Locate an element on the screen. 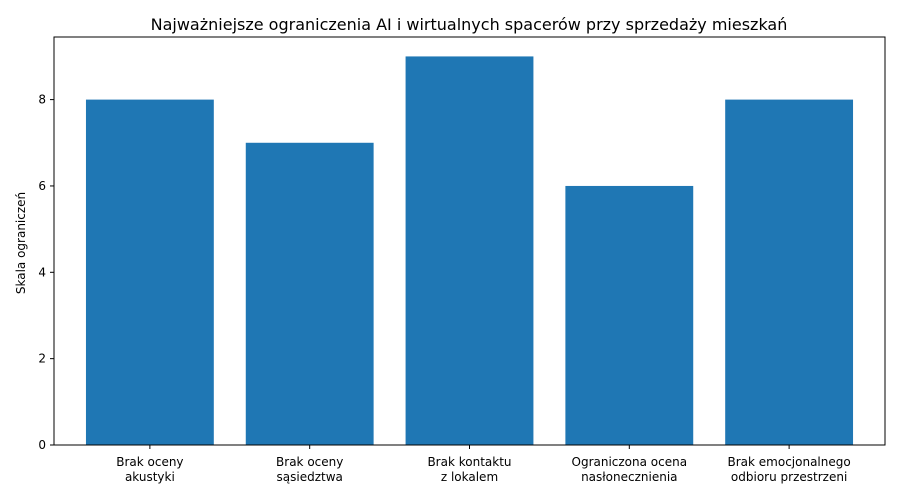  x-tick-label: Brak oceny akustyki is located at coordinates (149, 469).